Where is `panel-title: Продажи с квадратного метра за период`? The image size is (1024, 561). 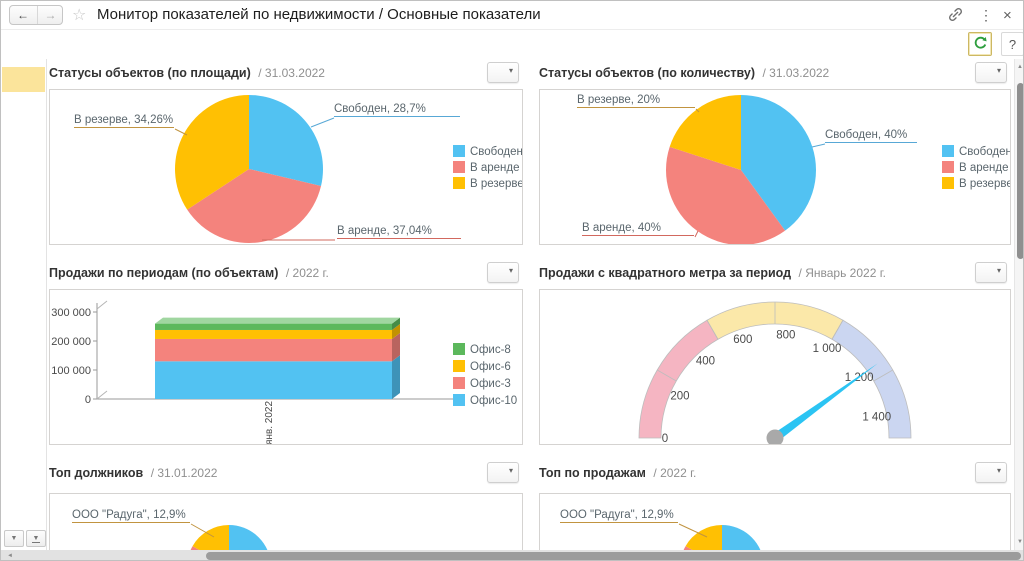 panel-title: Продажи с квадратного метра за период is located at coordinates (665, 273).